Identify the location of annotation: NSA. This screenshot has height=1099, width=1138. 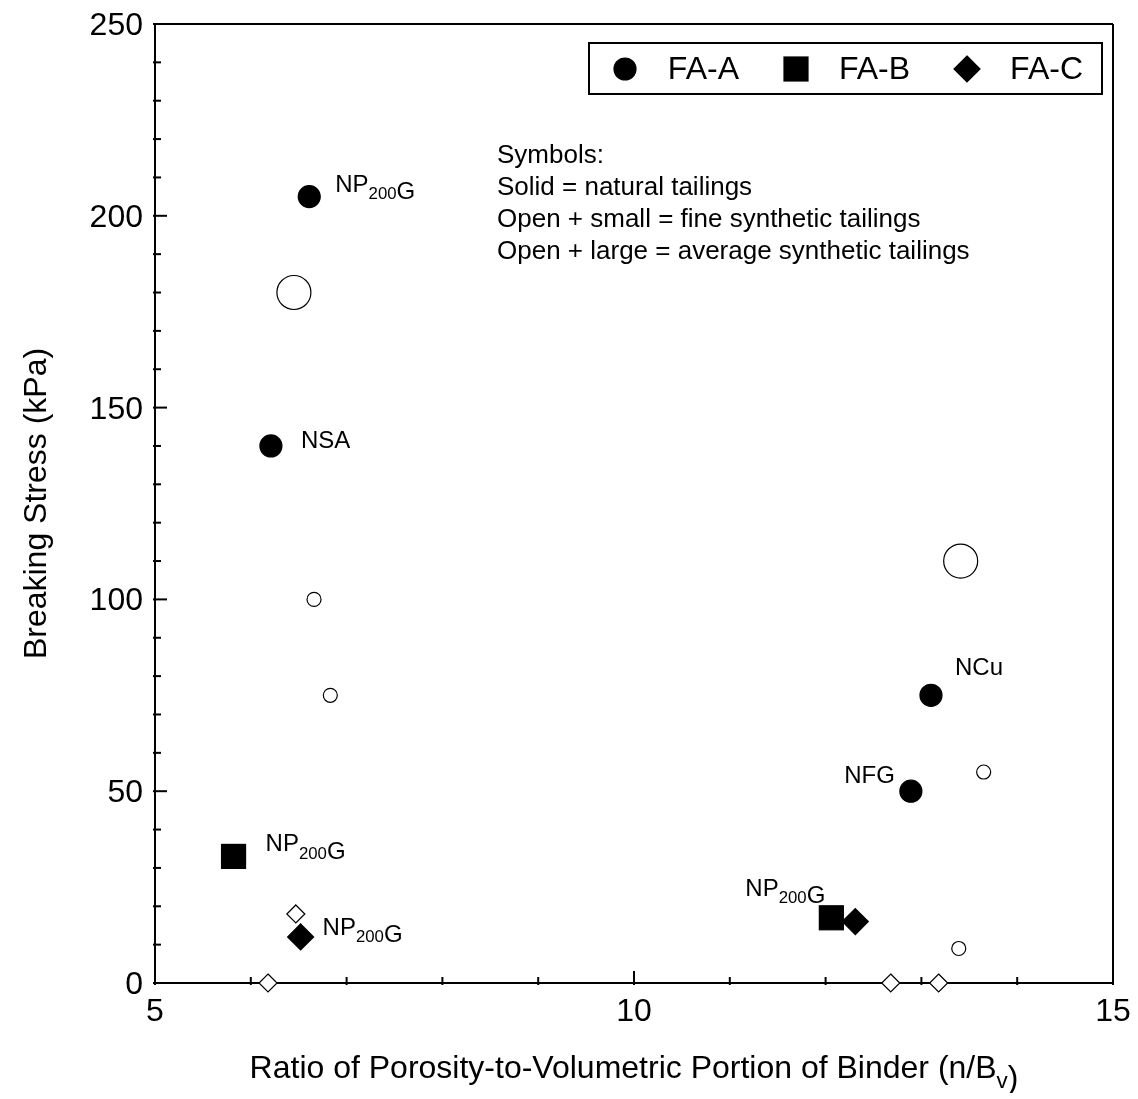
(325, 439).